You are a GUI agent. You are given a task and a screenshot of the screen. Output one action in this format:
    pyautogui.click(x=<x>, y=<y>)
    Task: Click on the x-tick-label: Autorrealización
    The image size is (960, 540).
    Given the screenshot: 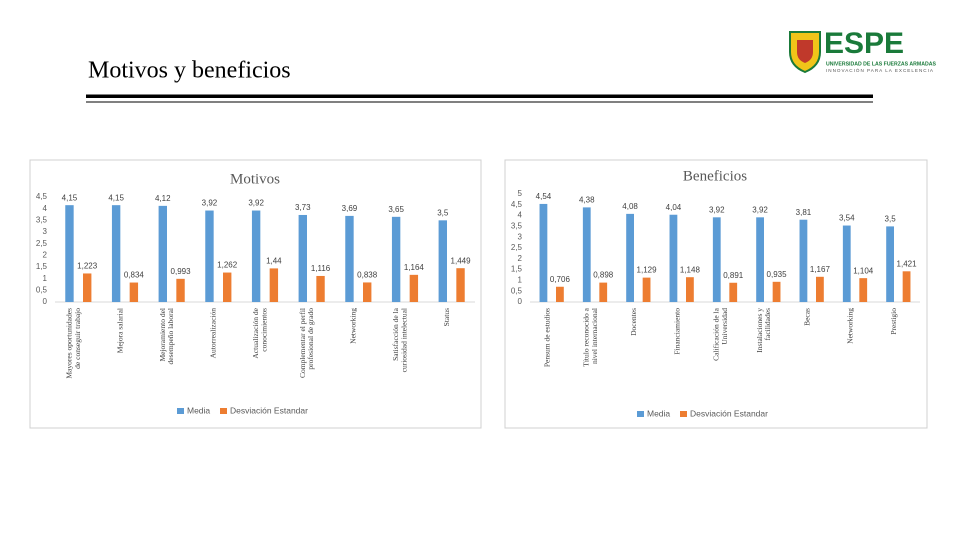 What is the action you would take?
    pyautogui.click(x=212, y=333)
    